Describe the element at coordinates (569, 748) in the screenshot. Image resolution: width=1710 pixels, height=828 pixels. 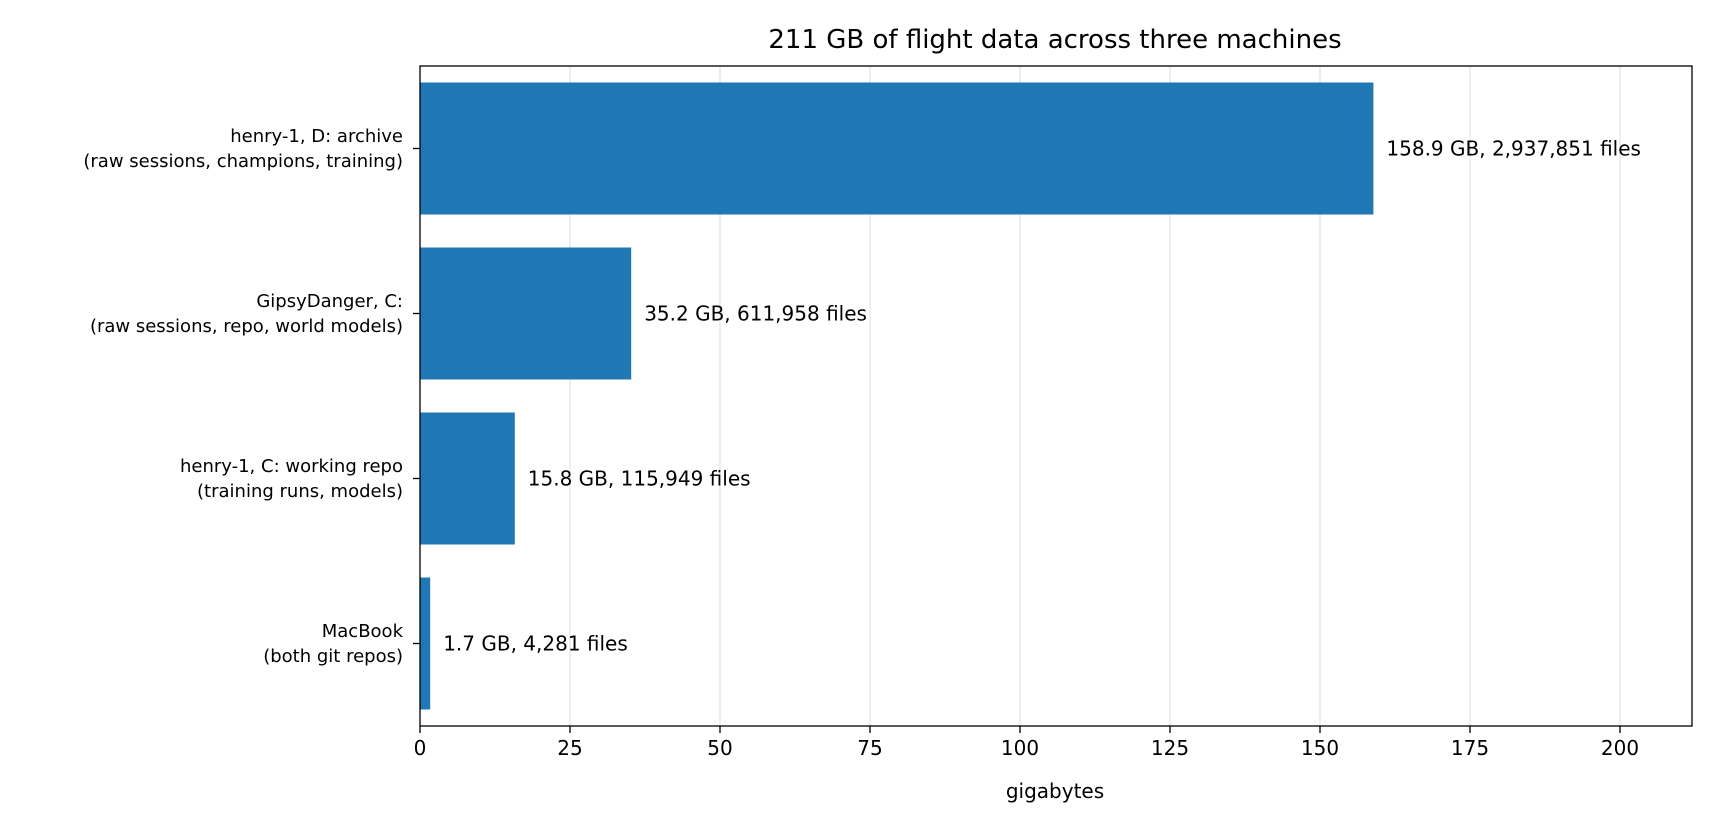
I see `x-tick-label-25: 25` at that location.